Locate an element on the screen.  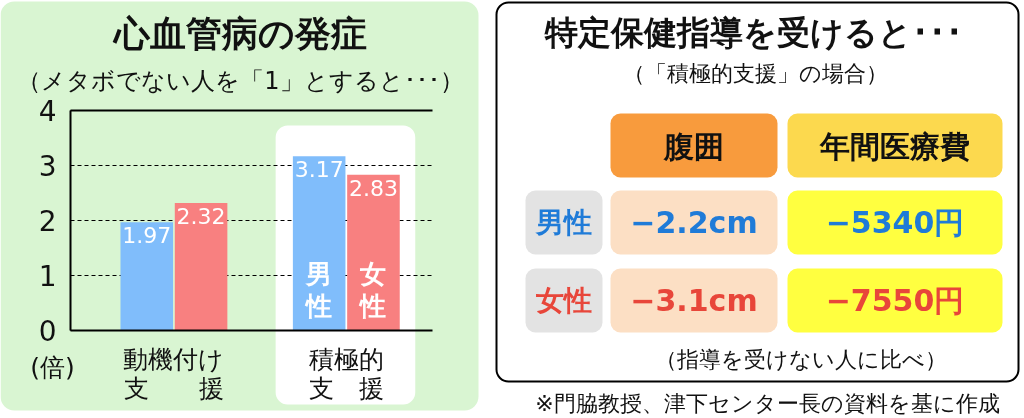
y-axis-title: (倍) is located at coordinates (52, 367).